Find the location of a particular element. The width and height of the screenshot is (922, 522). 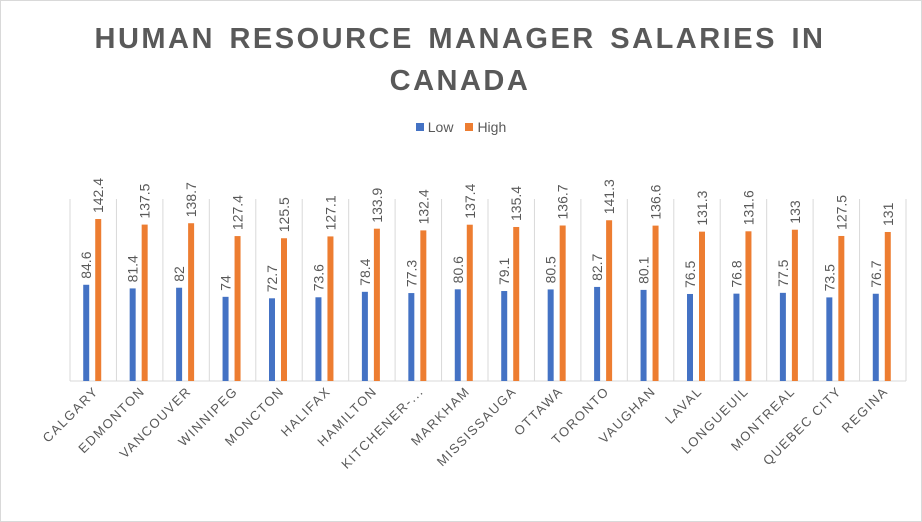

data-label-high: 136.7 is located at coordinates (563, 201).